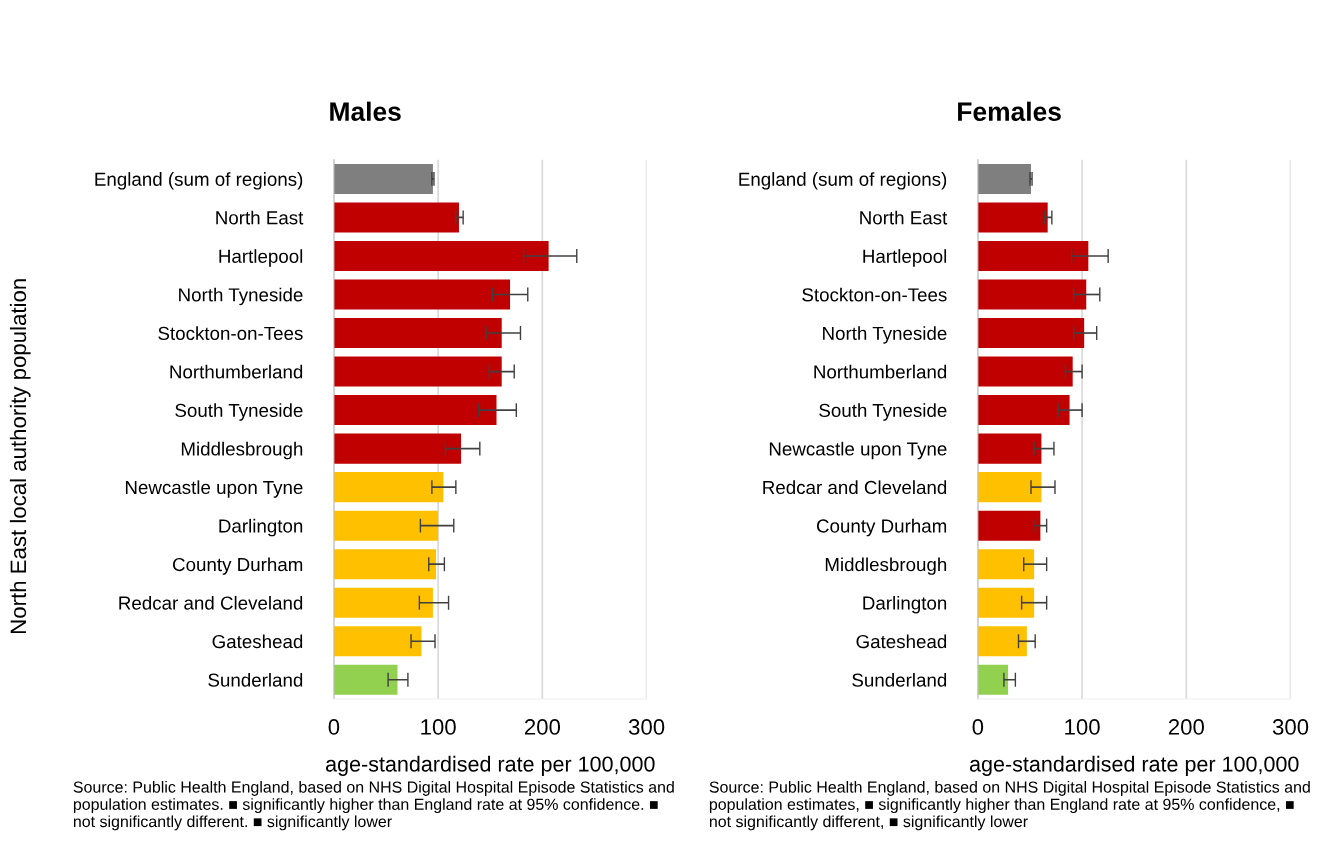 Image resolution: width=1325 pixels, height=863 pixels. What do you see at coordinates (1009, 111) in the screenshot?
I see `chart-title: Females` at bounding box center [1009, 111].